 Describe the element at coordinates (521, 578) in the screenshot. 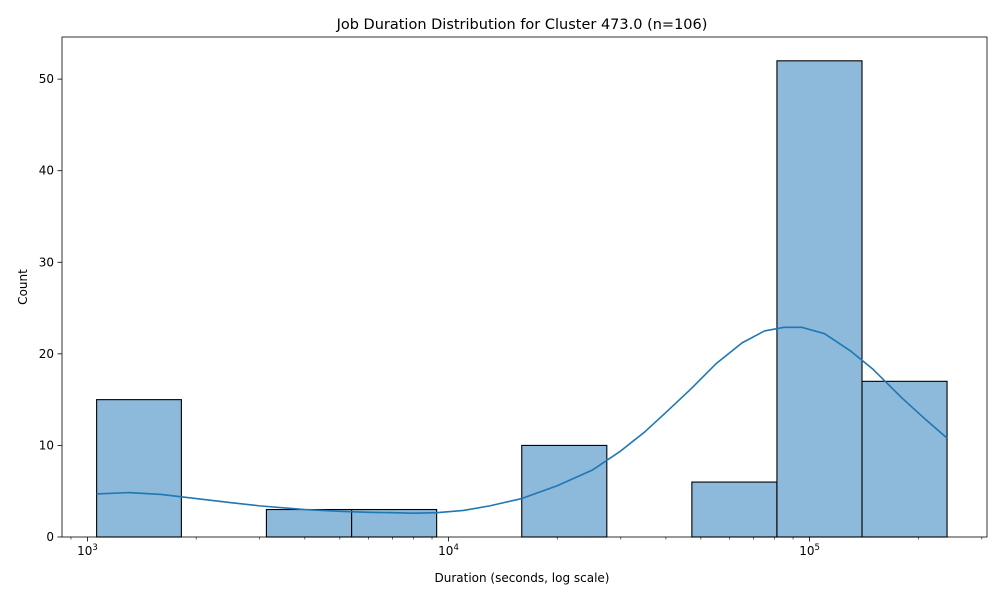

I see `x-axis-label: Duration (seconds, log scale)` at that location.